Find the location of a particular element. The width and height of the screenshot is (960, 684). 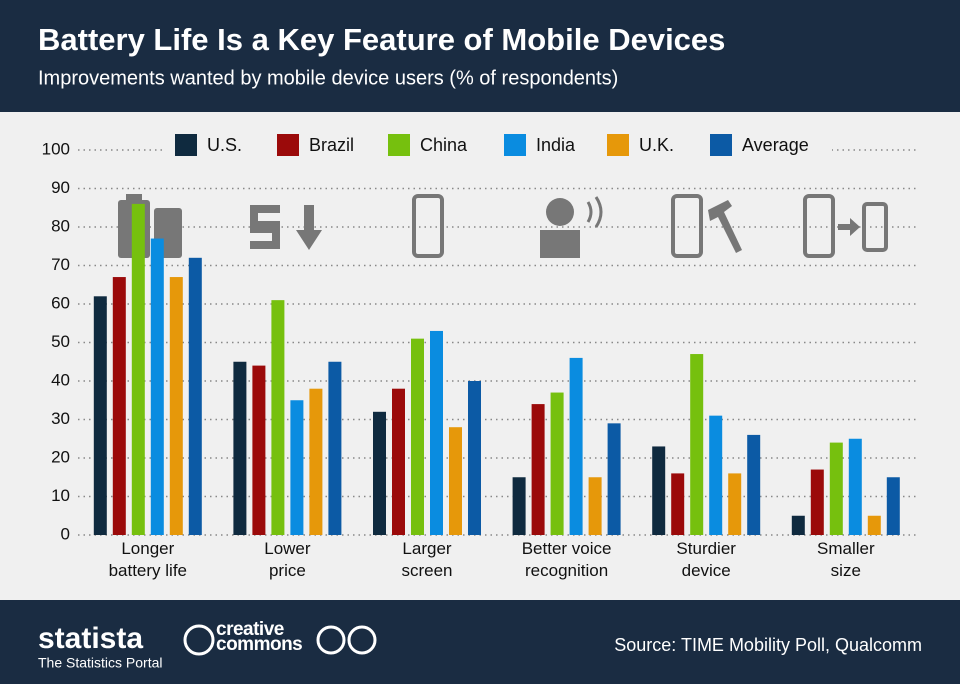

y-tick-label: 10 is located at coordinates (60, 495).